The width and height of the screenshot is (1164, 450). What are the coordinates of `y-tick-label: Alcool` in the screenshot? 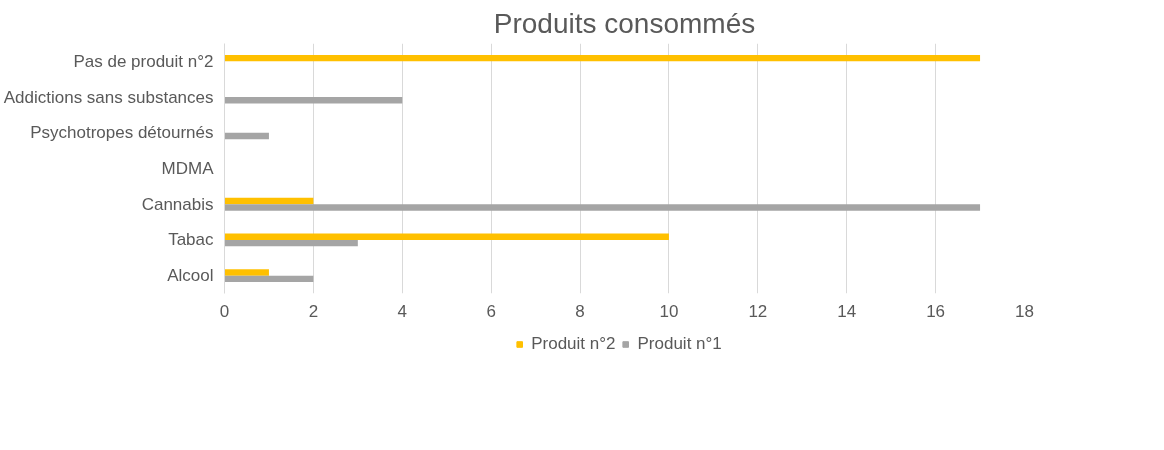 It's located at (190, 276).